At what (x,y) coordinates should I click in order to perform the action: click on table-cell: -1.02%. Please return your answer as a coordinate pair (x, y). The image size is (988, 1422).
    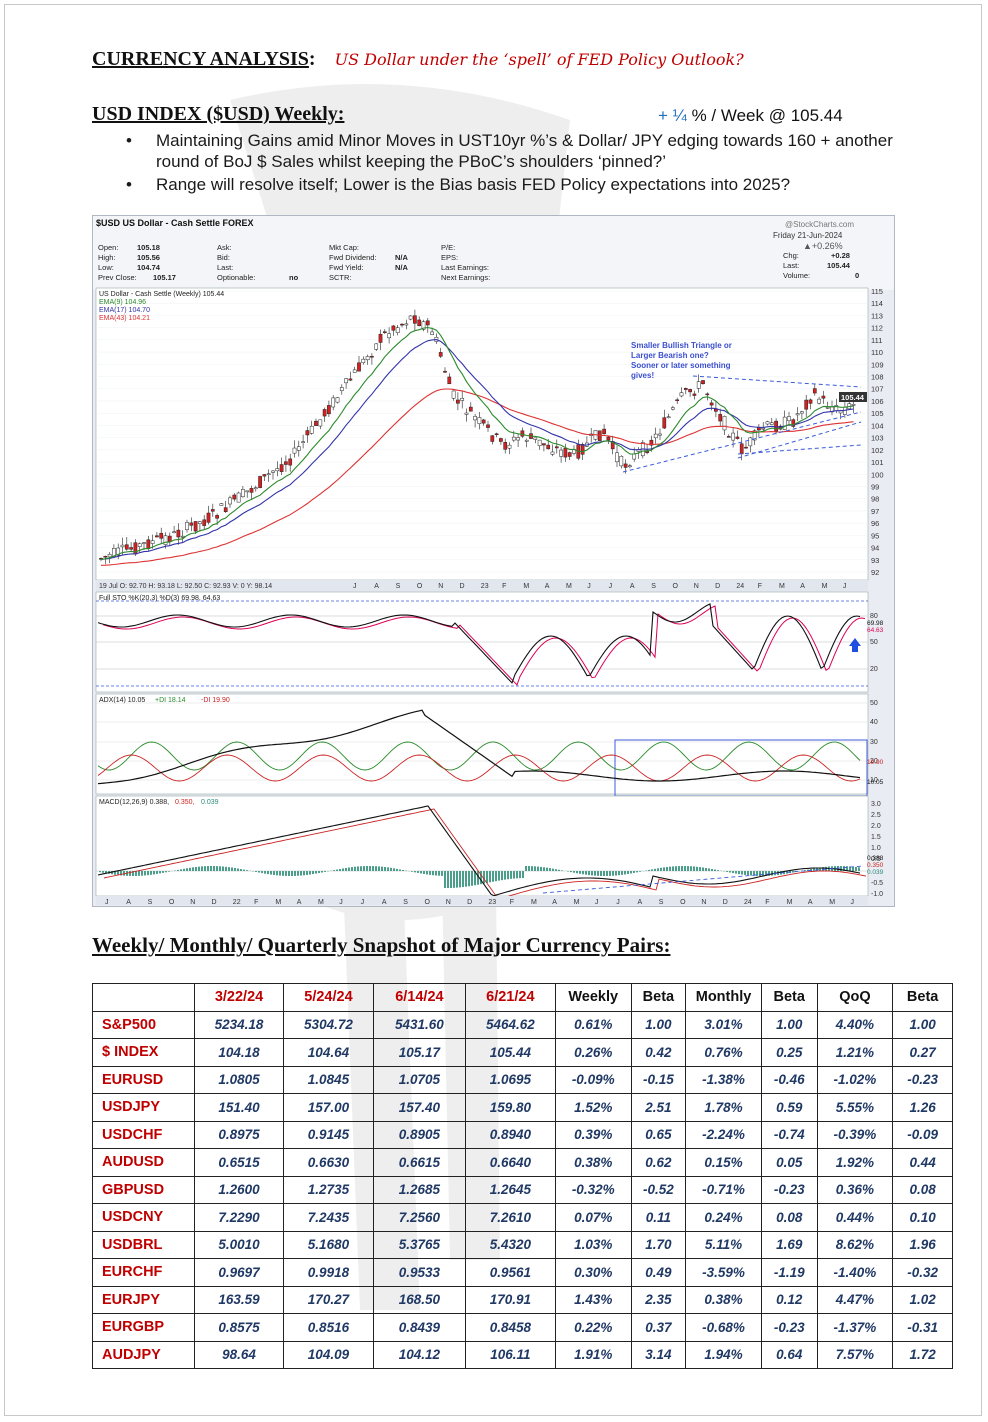
    Looking at the image, I should click on (855, 1079).